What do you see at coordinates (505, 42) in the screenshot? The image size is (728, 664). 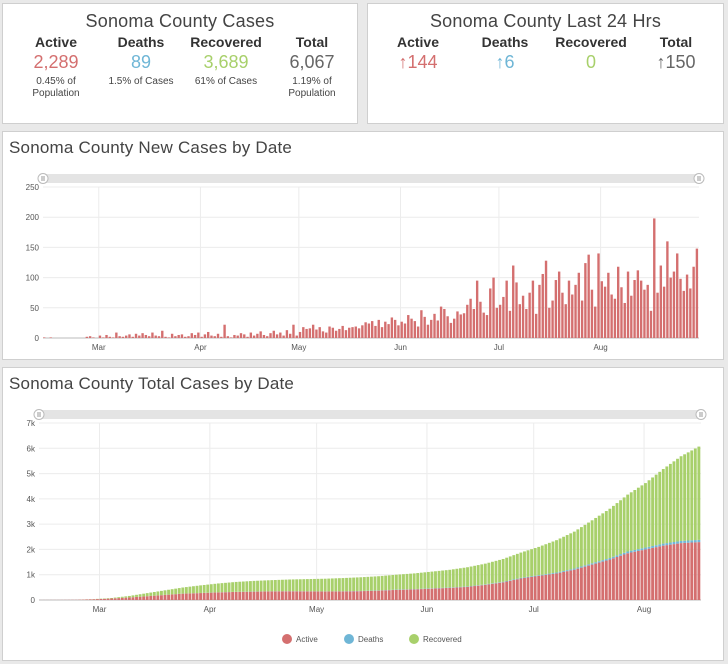 I see `last24-deaths-label: Deaths` at bounding box center [505, 42].